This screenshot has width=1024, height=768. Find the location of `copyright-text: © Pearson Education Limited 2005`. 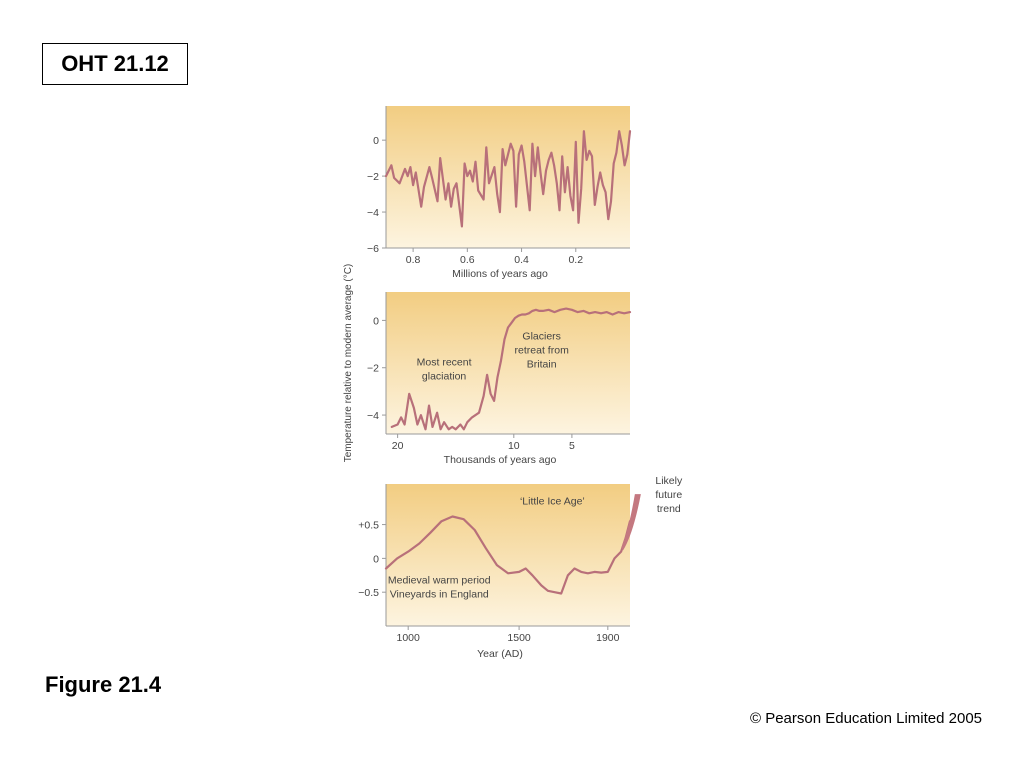

copyright-text: © Pearson Education Limited 2005 is located at coordinates (865, 718).